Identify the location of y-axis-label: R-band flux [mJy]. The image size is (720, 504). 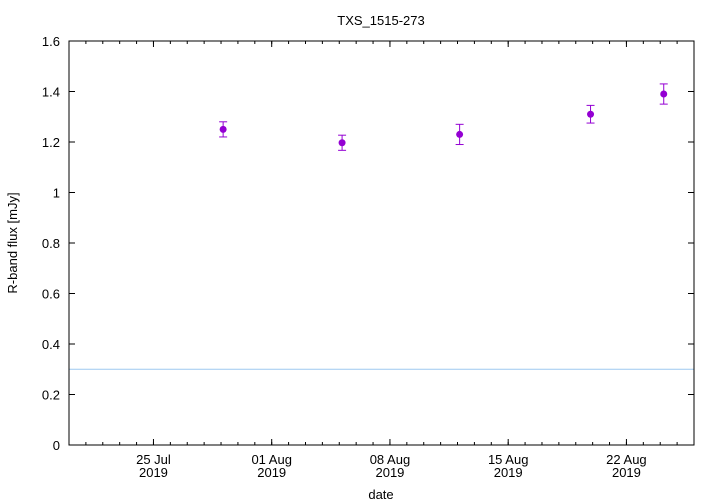
(12, 242).